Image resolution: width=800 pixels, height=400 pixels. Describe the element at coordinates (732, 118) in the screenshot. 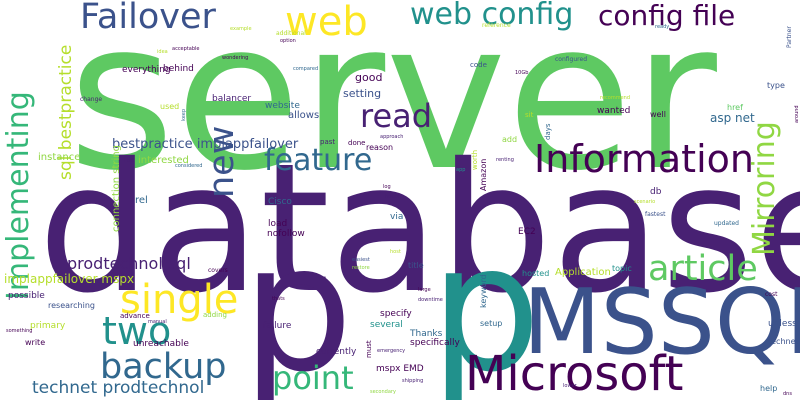

I see `cloud-word: asp net` at that location.